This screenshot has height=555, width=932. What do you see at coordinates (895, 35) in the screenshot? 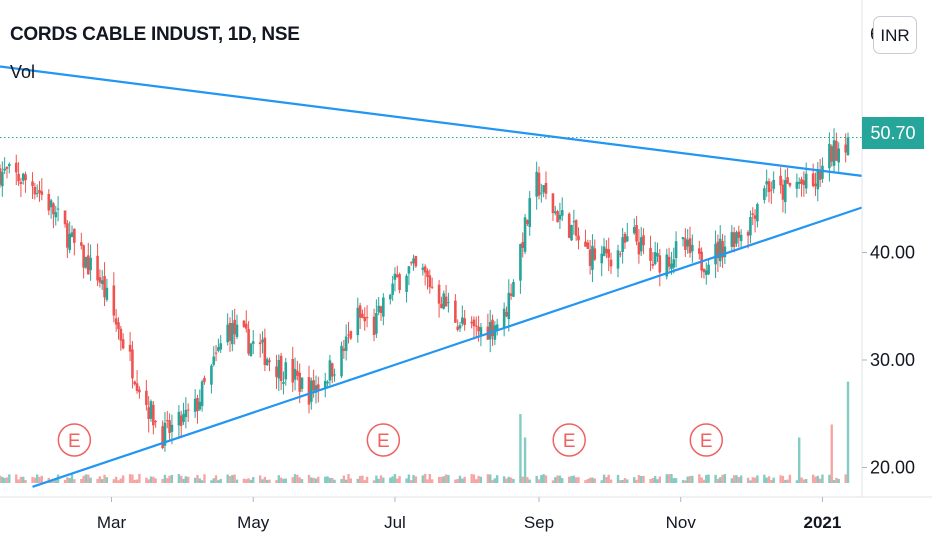
I see `currency-button: INR` at bounding box center [895, 35].